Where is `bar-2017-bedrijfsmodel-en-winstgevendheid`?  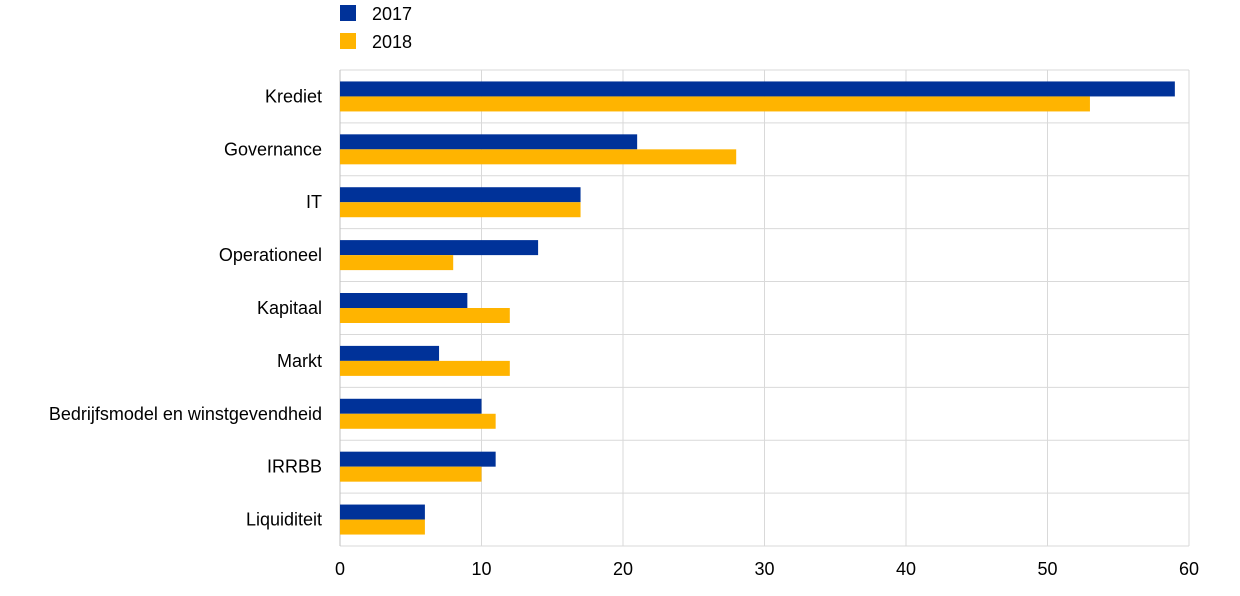 bar-2017-bedrijfsmodel-en-winstgevendheid is located at coordinates (411, 406).